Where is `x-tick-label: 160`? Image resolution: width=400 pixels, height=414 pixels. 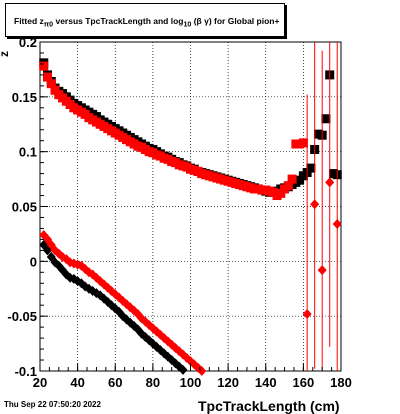 x-tick-label: 160 is located at coordinates (304, 382).